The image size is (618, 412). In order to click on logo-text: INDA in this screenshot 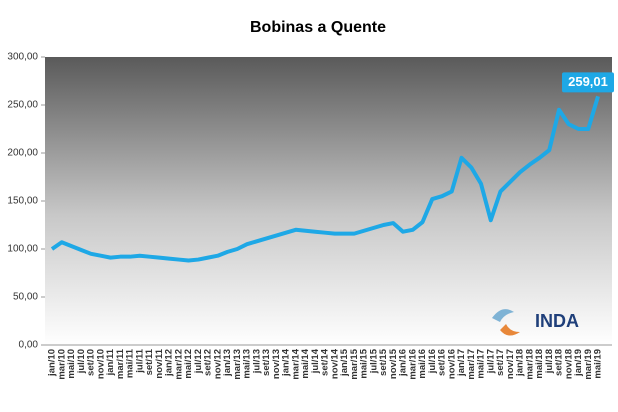, I will do `click(557, 321)`.